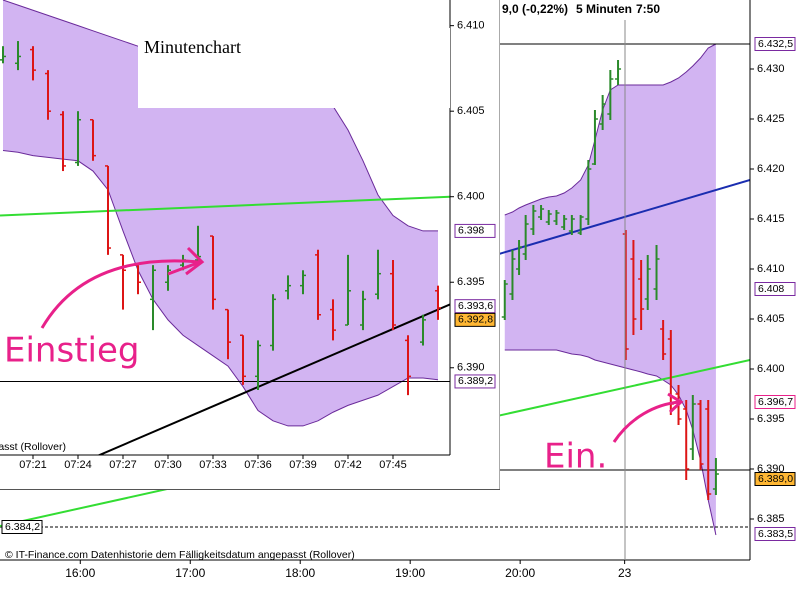 The height and width of the screenshot is (600, 800). What do you see at coordinates (33, 465) in the screenshot?
I see `x-tick-label: 07:21` at bounding box center [33, 465].